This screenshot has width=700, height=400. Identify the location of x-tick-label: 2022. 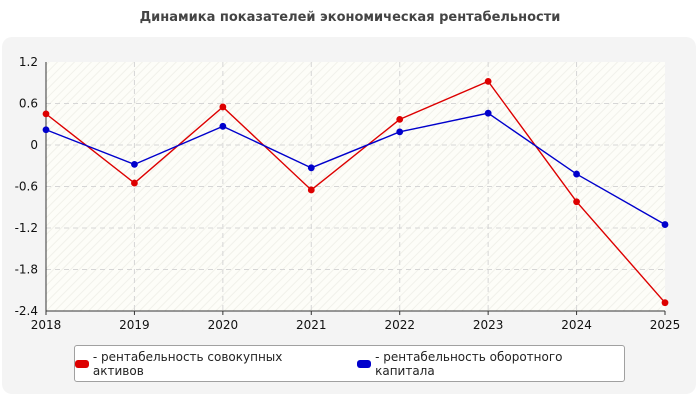
(399, 325).